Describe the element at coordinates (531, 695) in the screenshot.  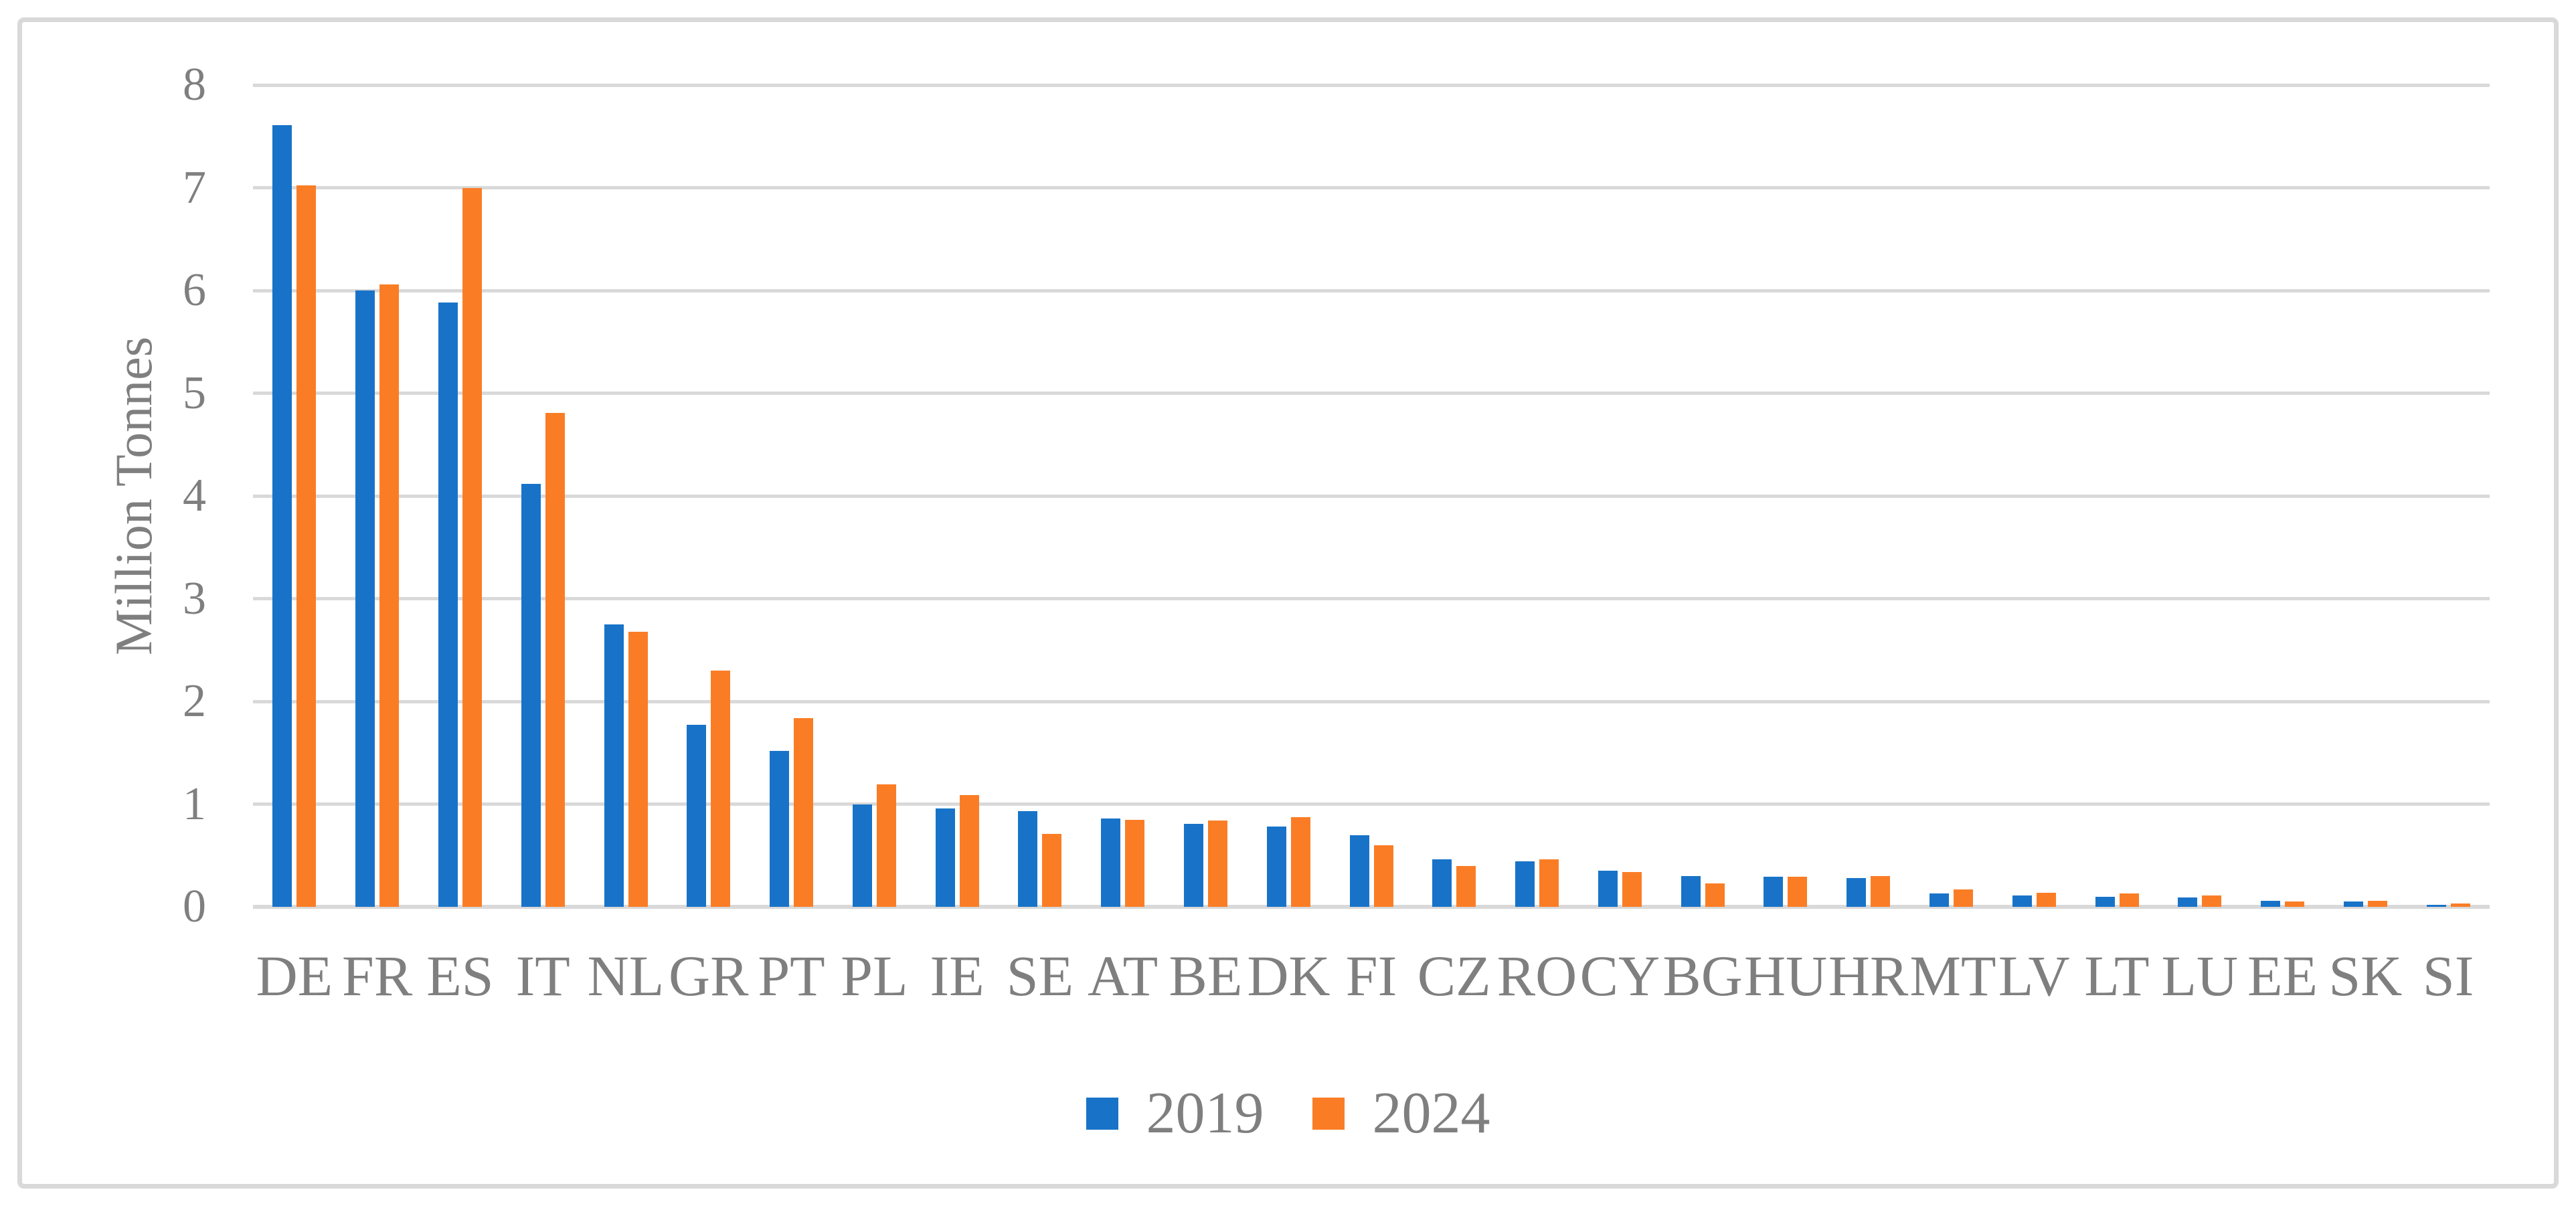
I see `bar-2019-IT` at that location.